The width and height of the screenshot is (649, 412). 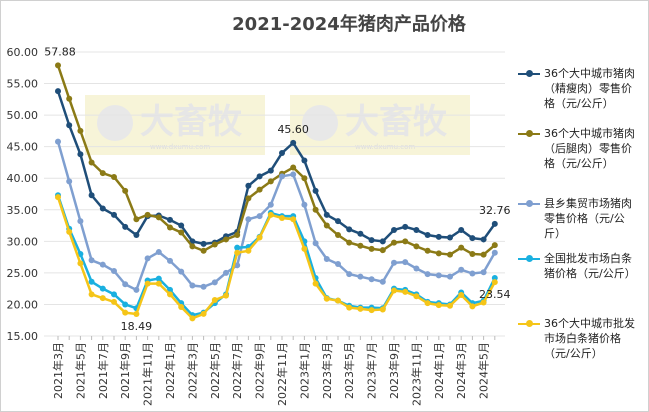 What do you see at coordinates (80, 370) in the screenshot?
I see `x-tick-label: 2021年5月` at bounding box center [80, 370].